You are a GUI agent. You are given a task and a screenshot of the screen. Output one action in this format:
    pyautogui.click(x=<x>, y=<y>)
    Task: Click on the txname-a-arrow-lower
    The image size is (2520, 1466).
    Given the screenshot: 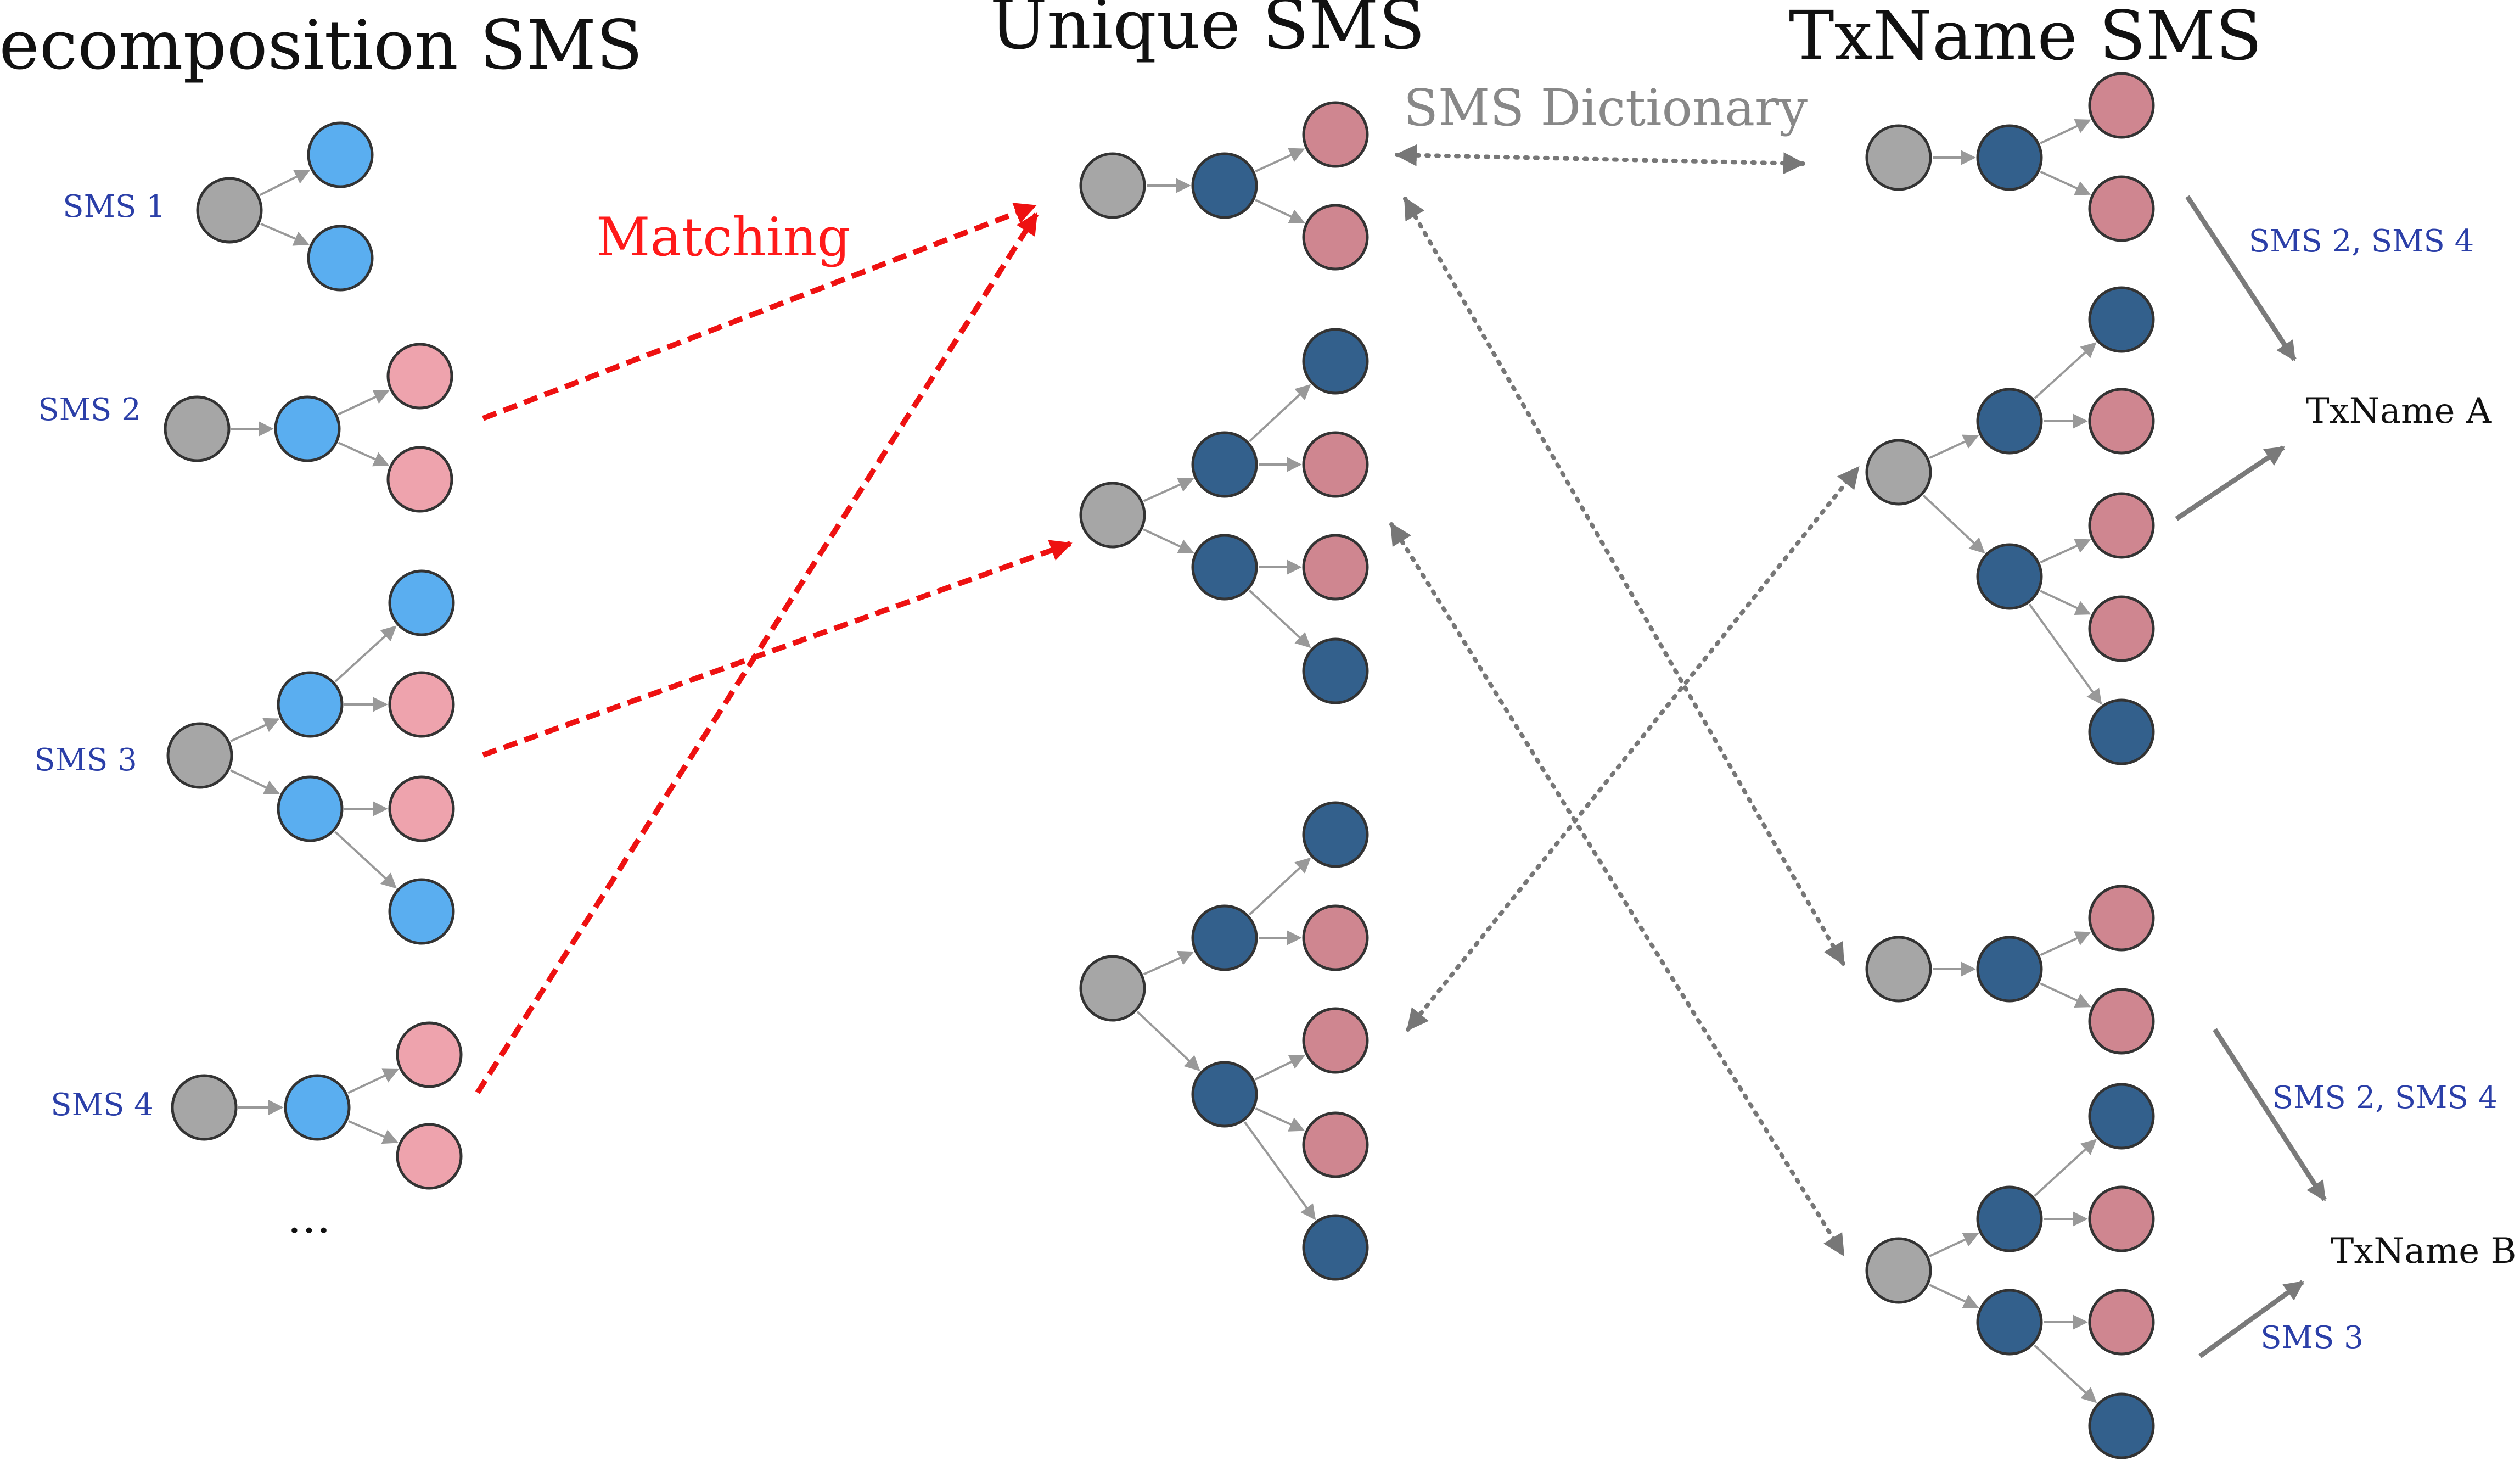 What is the action you would take?
    pyautogui.click(x=2230, y=483)
    